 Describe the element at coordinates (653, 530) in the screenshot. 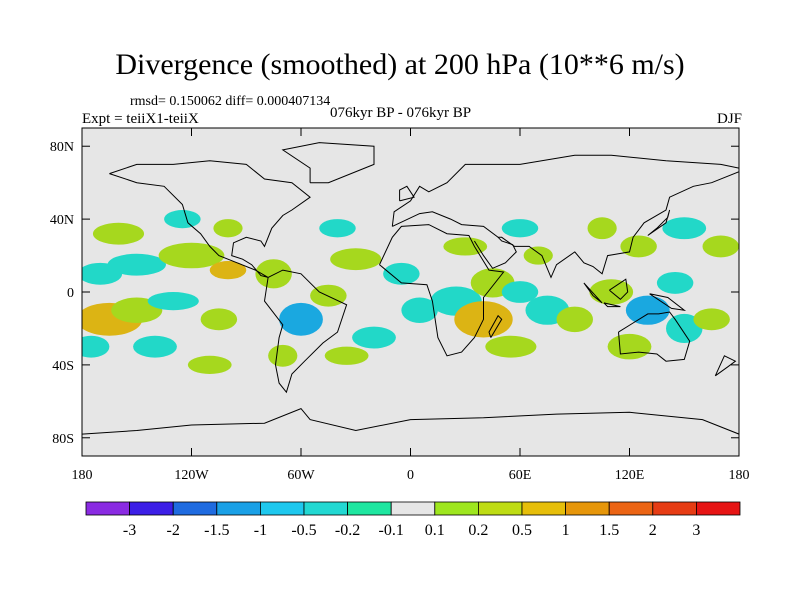

I see `colorbar-label: 2` at that location.